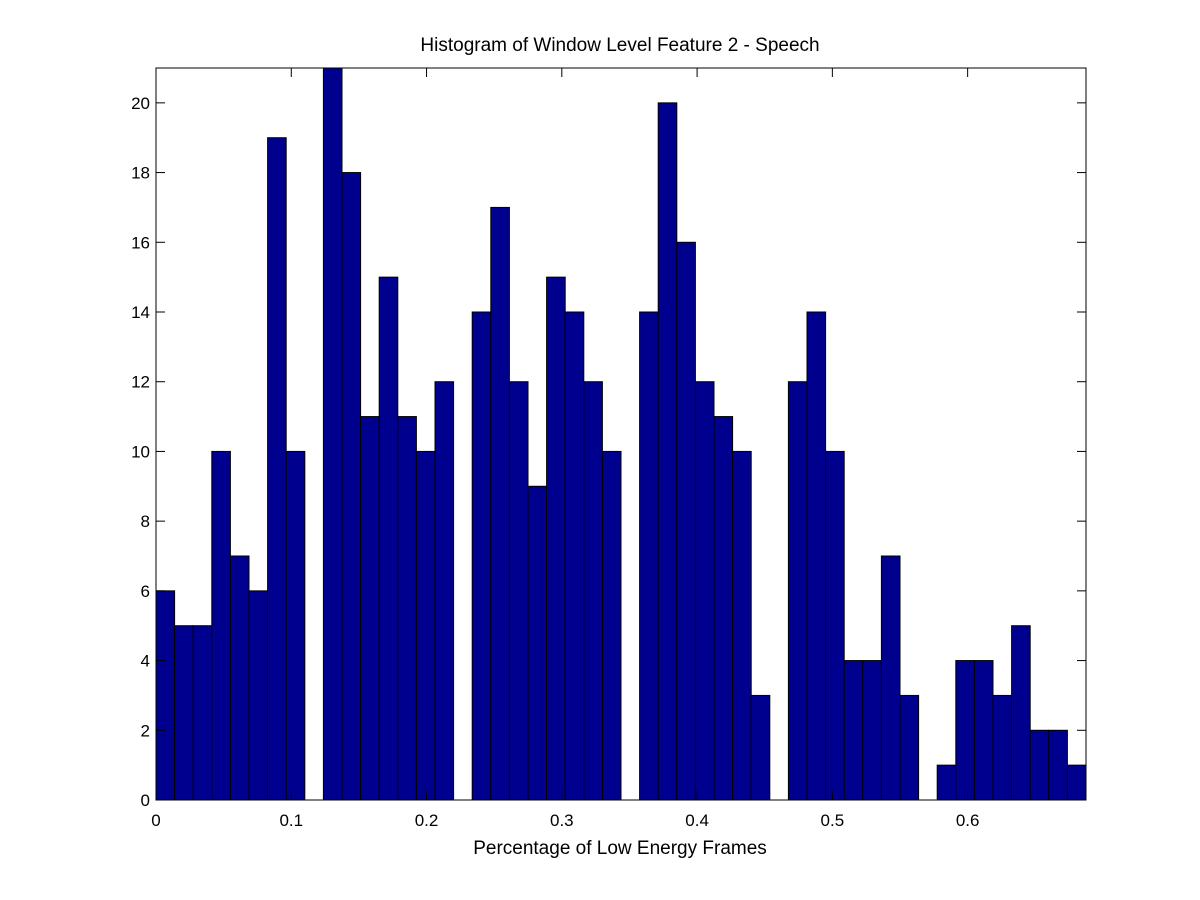 Image resolution: width=1200 pixels, height=900 pixels. What do you see at coordinates (145, 521) in the screenshot?
I see `y-tick-label: 8` at bounding box center [145, 521].